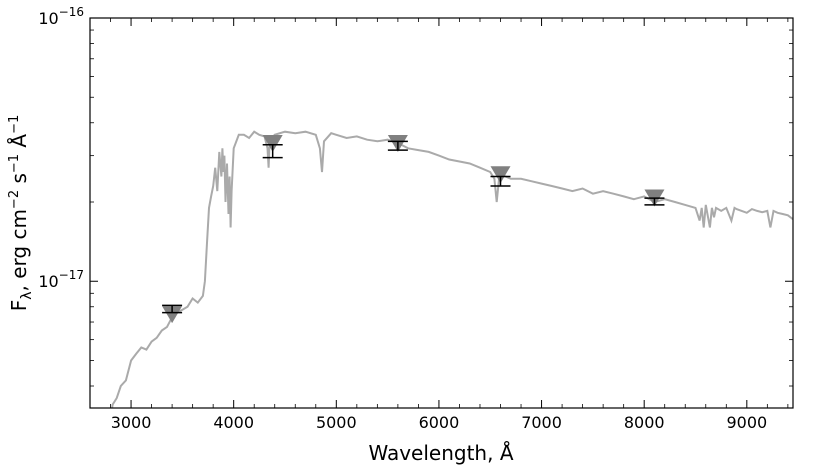 The image size is (814, 468). Describe the element at coordinates (61, 279) in the screenshot. I see `y-tick-label: 10−17` at that location.